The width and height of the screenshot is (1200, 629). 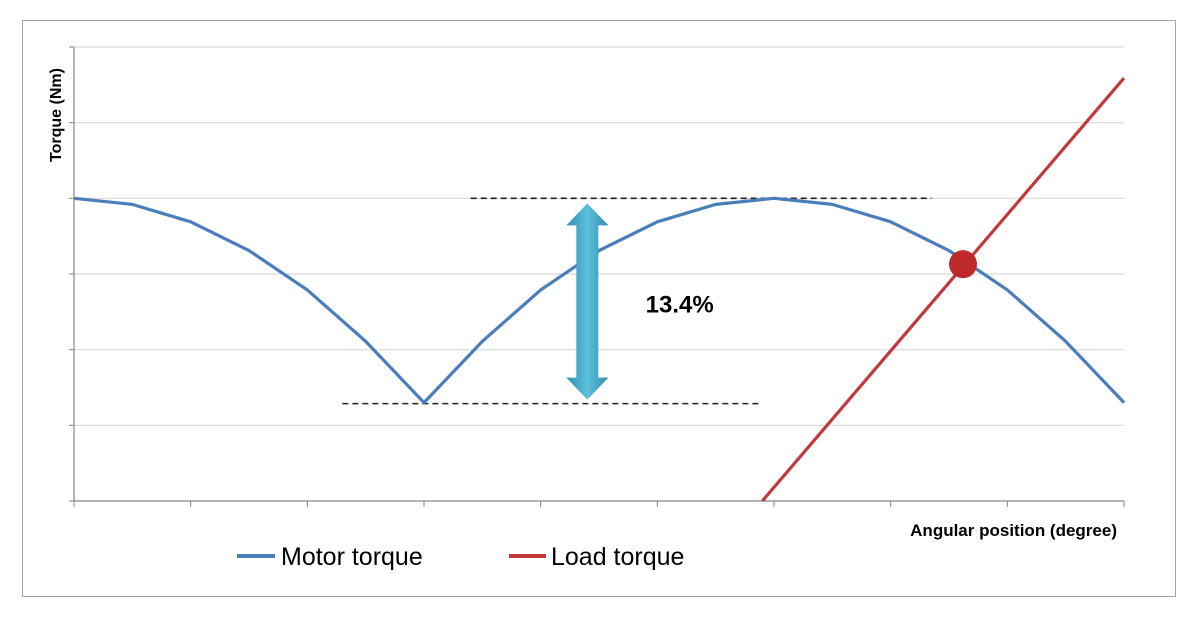 What do you see at coordinates (587, 301) in the screenshot?
I see `double-arrow-icon` at bounding box center [587, 301].